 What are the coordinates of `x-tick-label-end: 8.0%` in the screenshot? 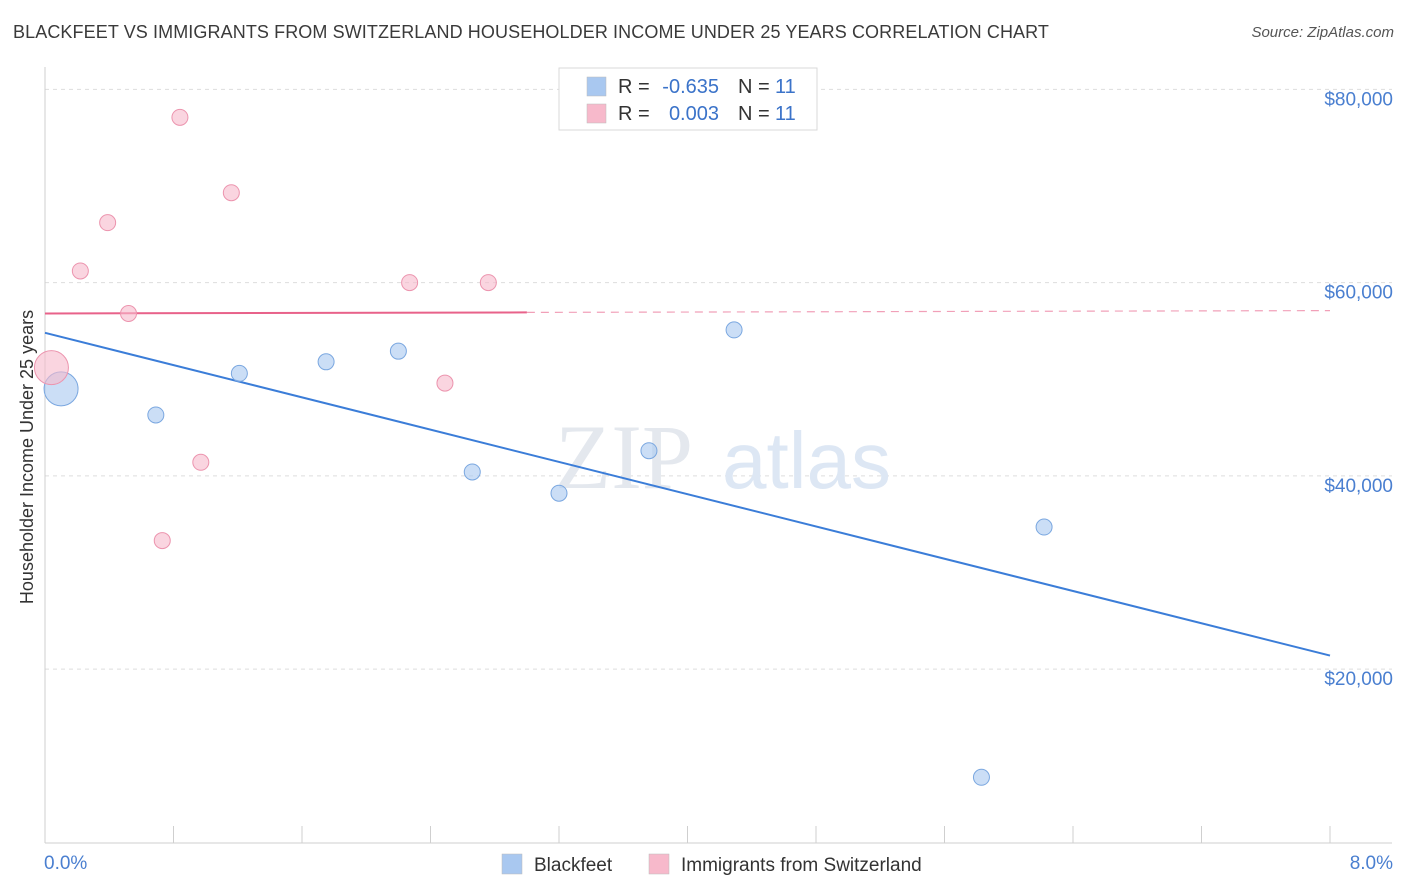 It's located at (1371, 863).